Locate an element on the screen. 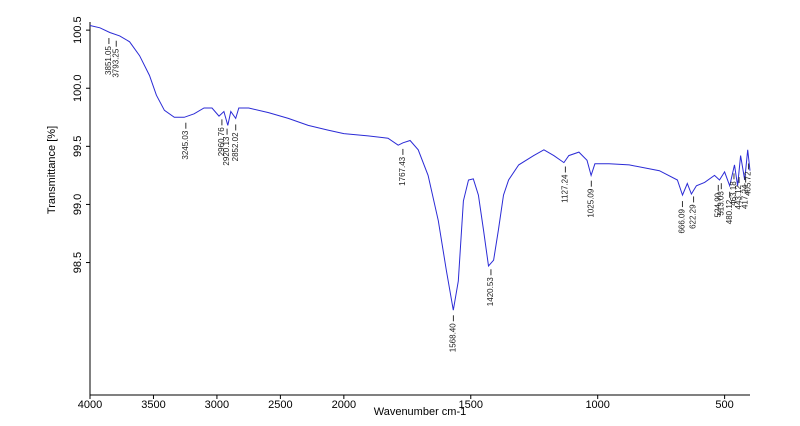 This screenshot has width=800, height=426. peak-label: 480.12 is located at coordinates (729, 211).